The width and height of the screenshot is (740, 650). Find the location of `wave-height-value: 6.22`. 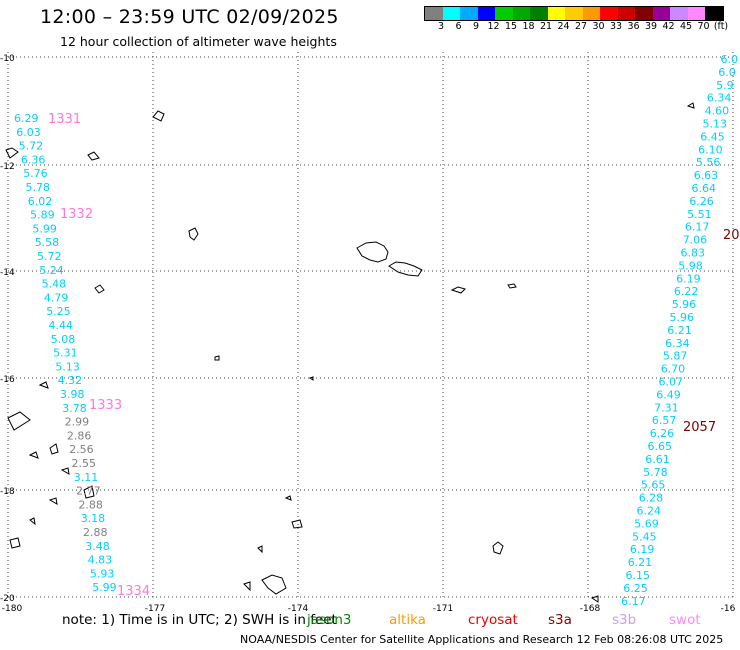

wave-height-value: 6.22 is located at coordinates (686, 291).